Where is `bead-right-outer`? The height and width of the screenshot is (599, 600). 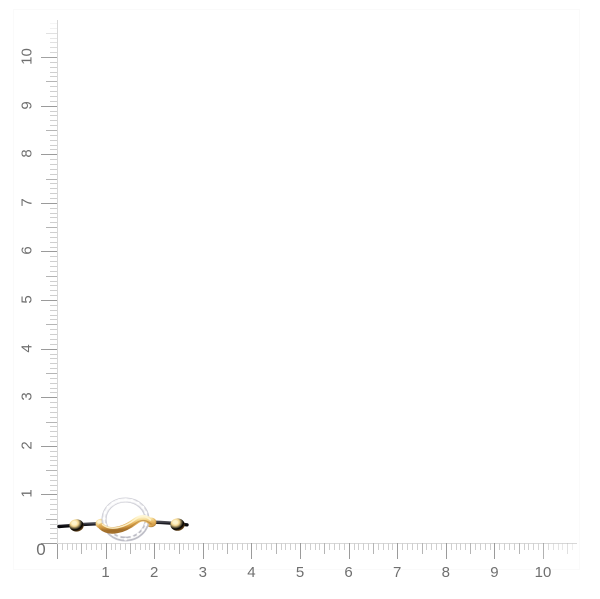 bead-right-outer is located at coordinates (177, 524).